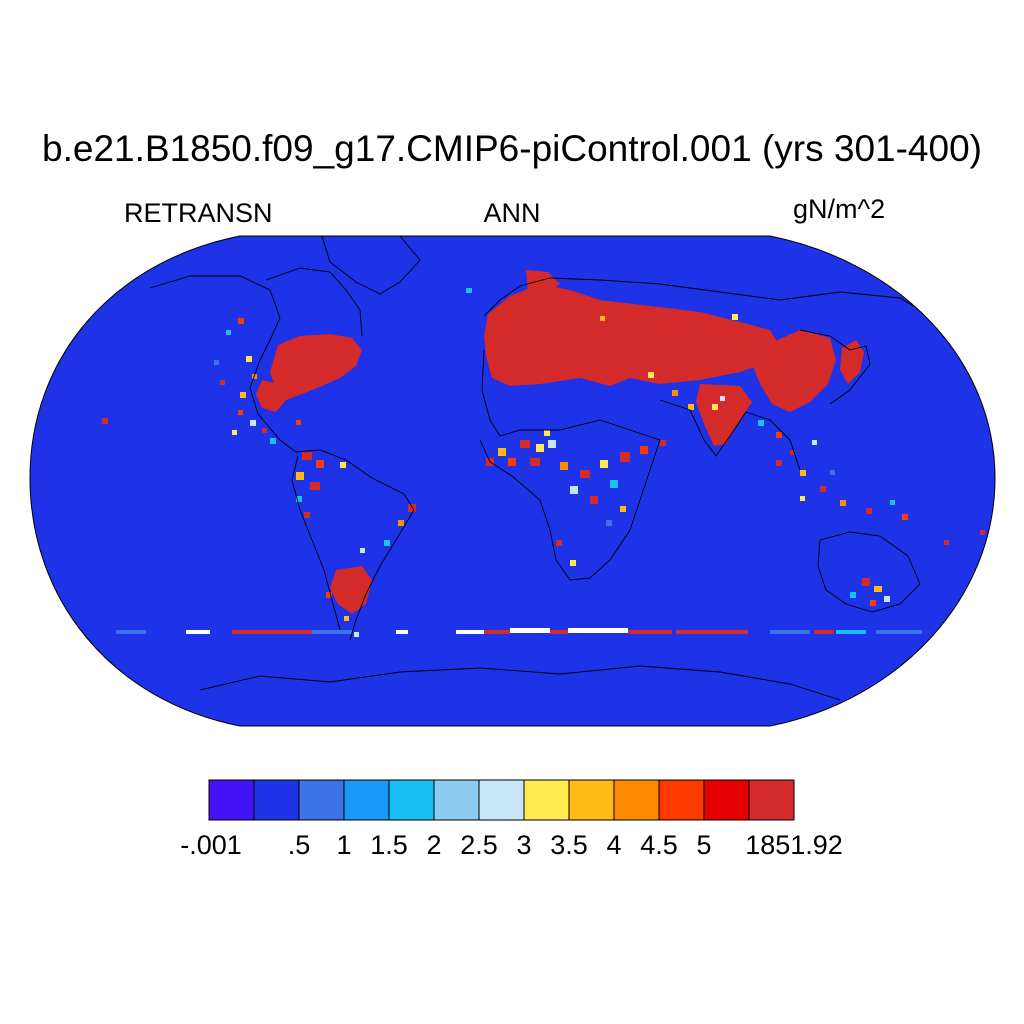  Describe the element at coordinates (309, 373) in the screenshot. I see `north-america-region` at that location.